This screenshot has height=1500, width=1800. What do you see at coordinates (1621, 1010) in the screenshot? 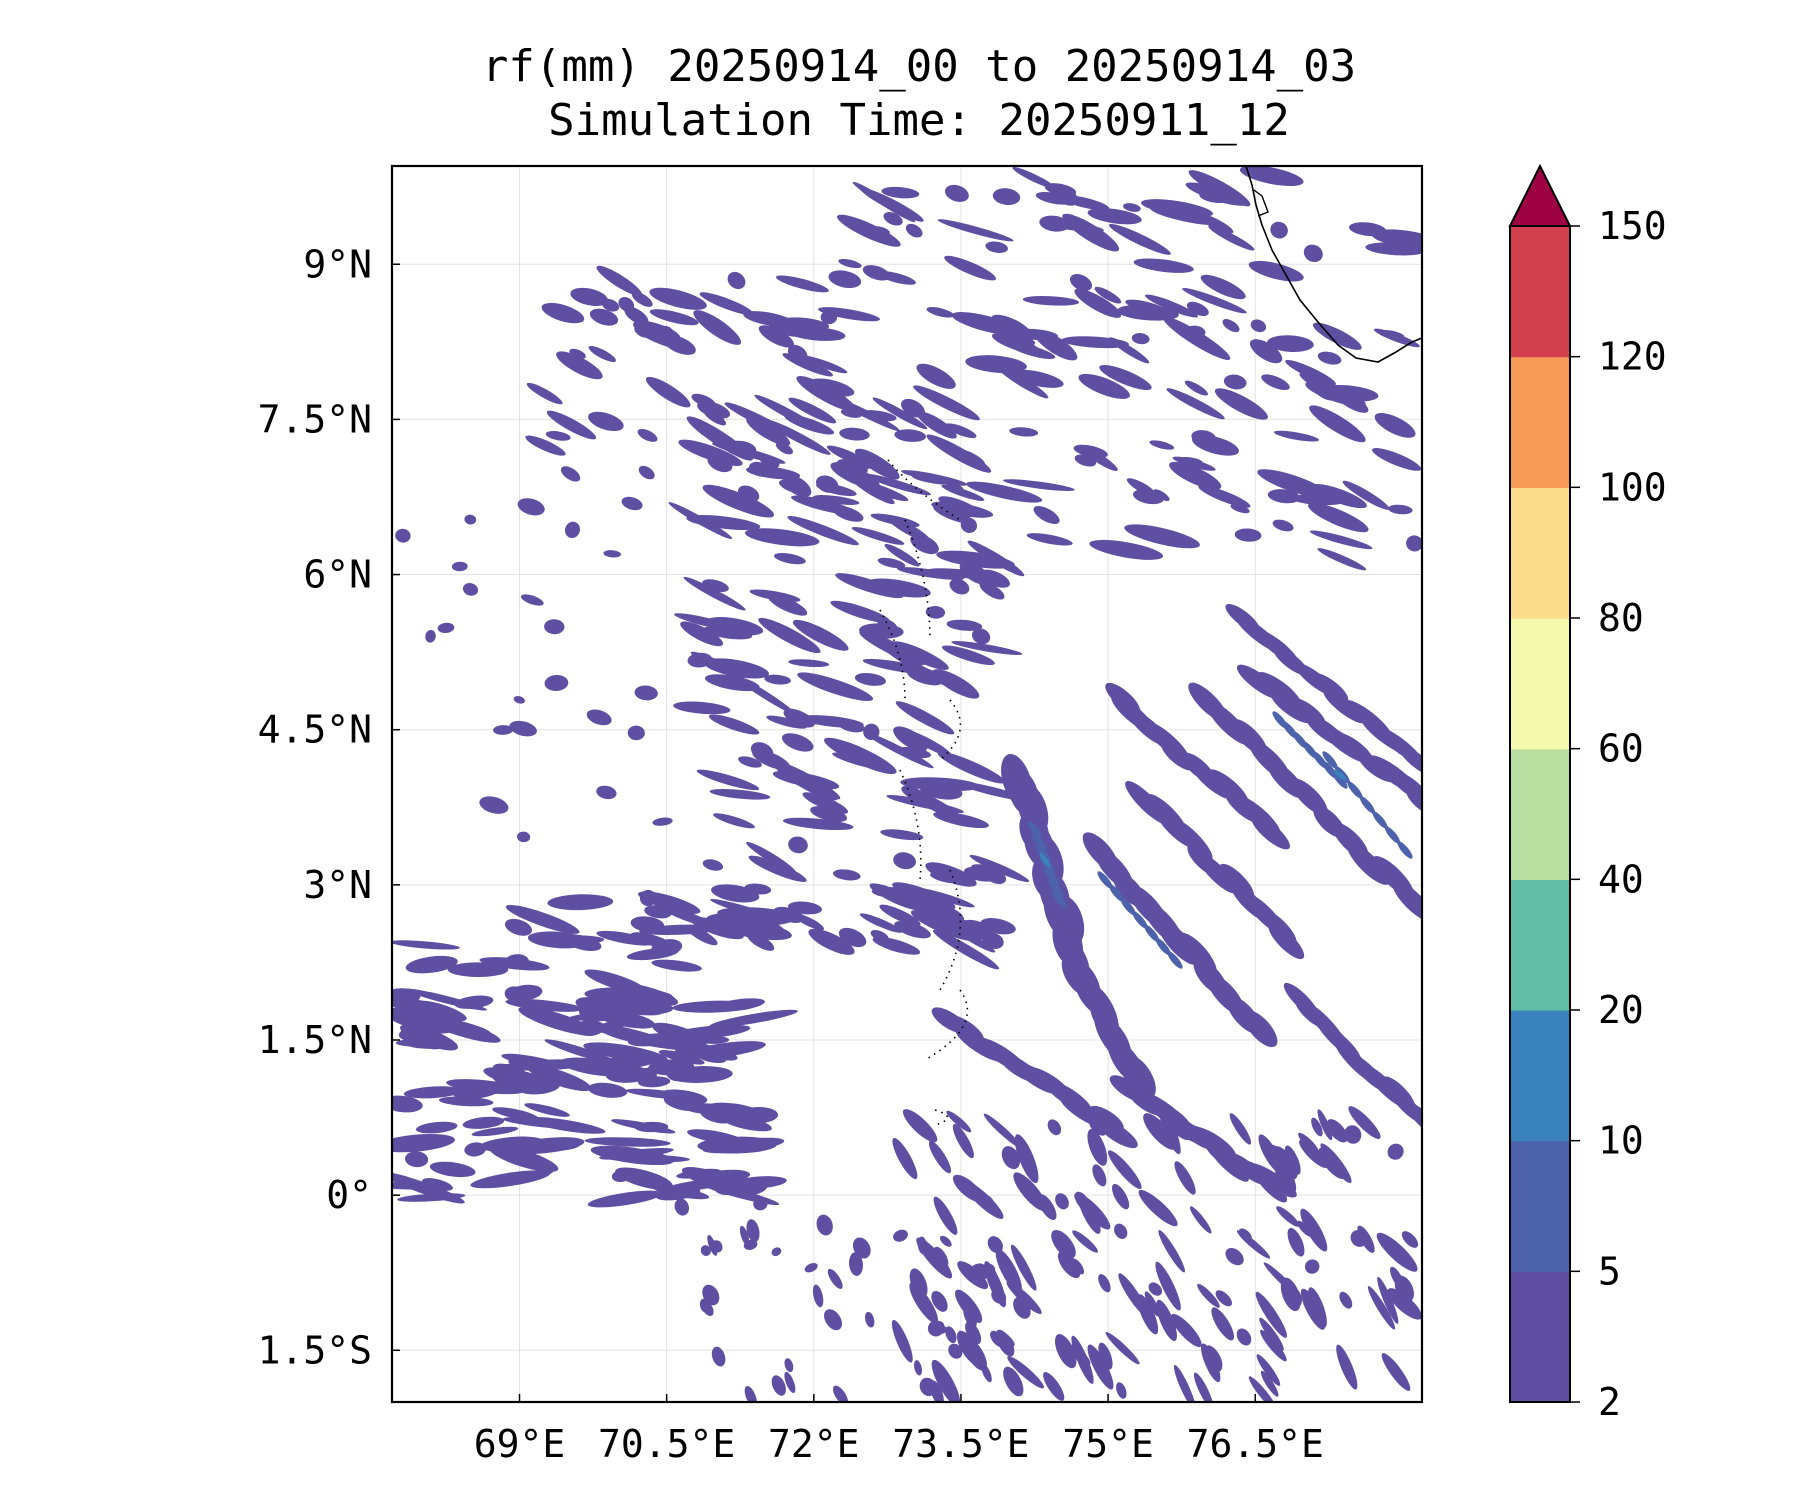
I see `colorbar-label: 20` at bounding box center [1621, 1010].